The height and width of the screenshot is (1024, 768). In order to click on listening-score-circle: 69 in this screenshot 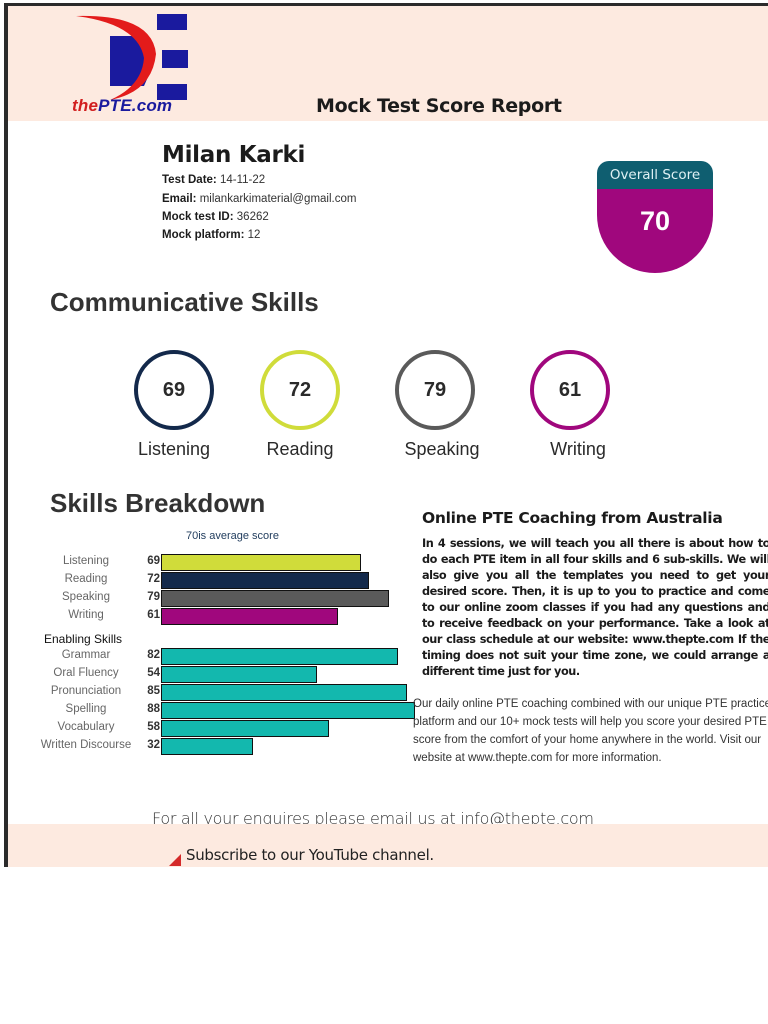, I will do `click(174, 390)`.